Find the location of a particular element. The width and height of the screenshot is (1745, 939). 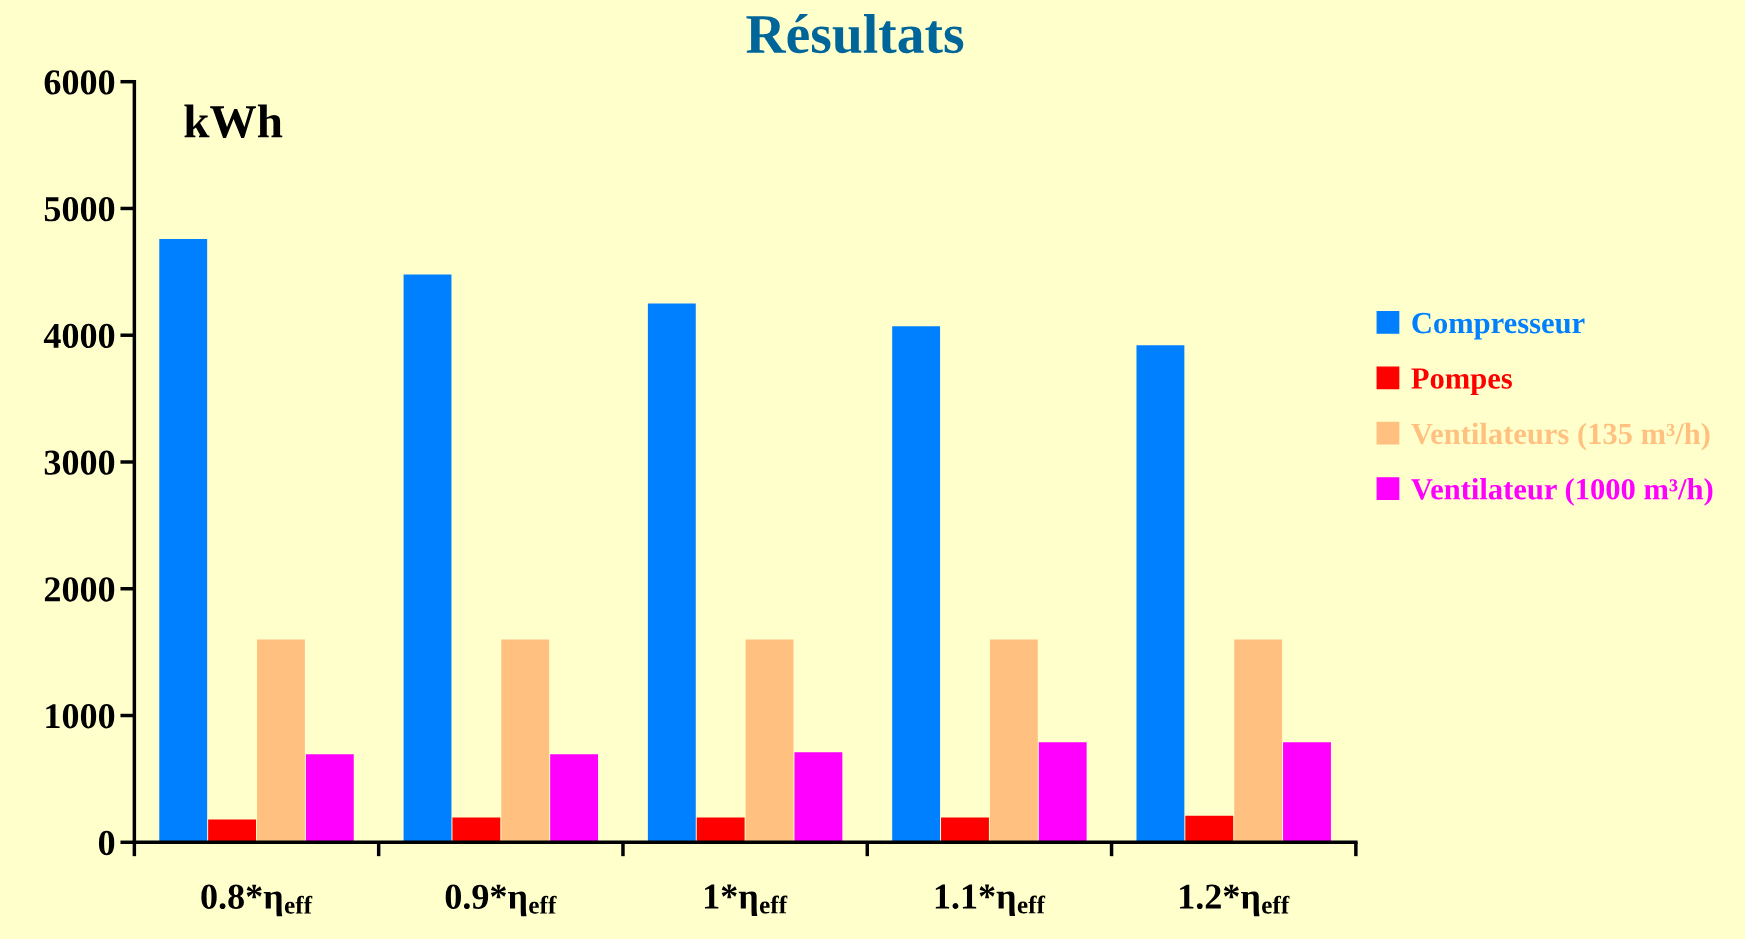

y-tick-label: 0 is located at coordinates (106, 843).